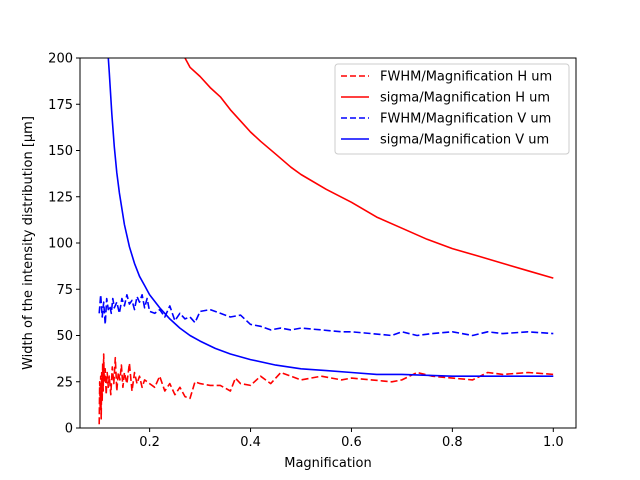 The image size is (640, 480). I want to click on y-tick-label: 150, so click(60, 151).